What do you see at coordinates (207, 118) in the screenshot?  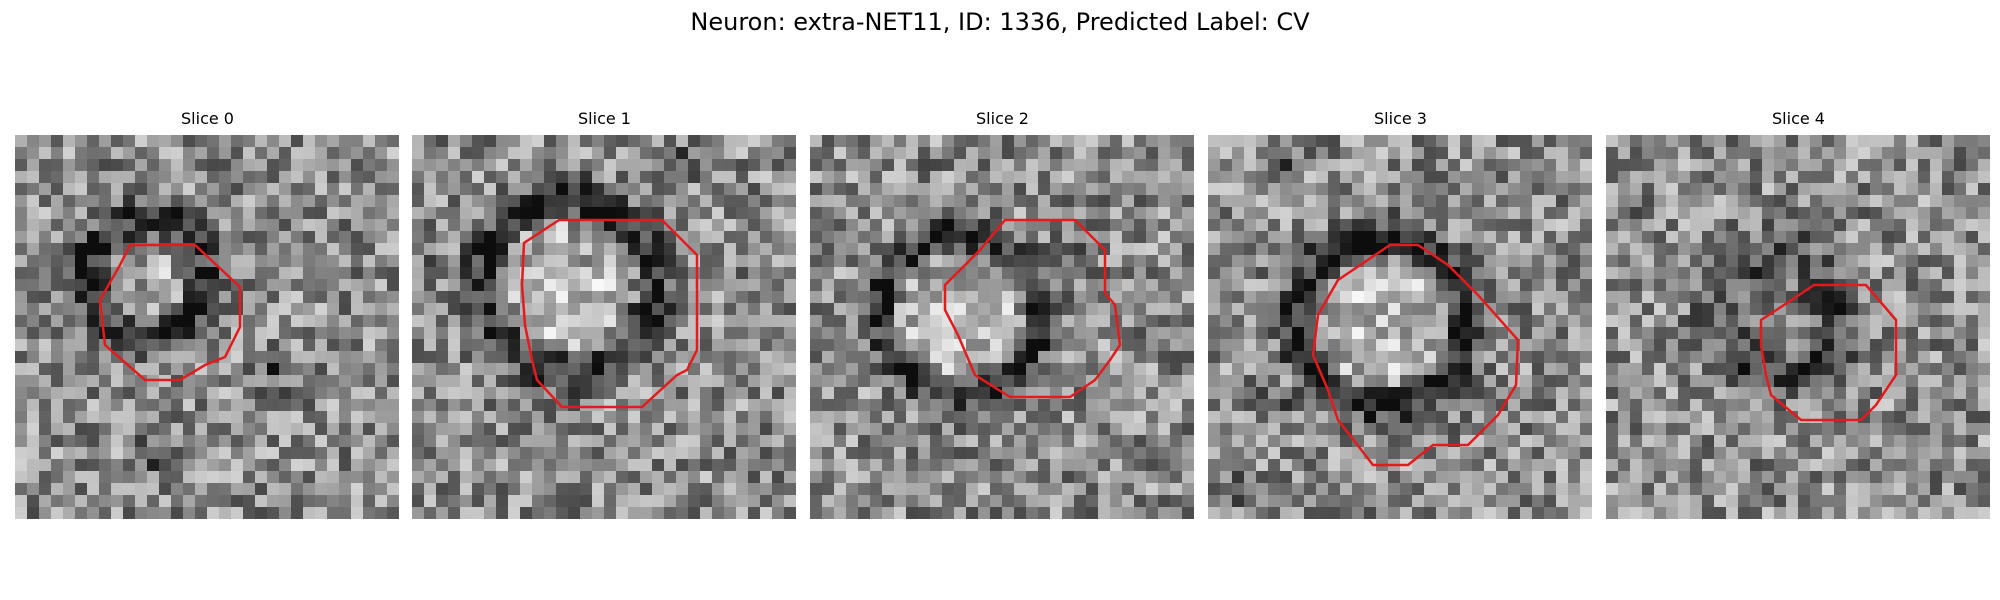 I see `slice-title-0: Slice 0` at bounding box center [207, 118].